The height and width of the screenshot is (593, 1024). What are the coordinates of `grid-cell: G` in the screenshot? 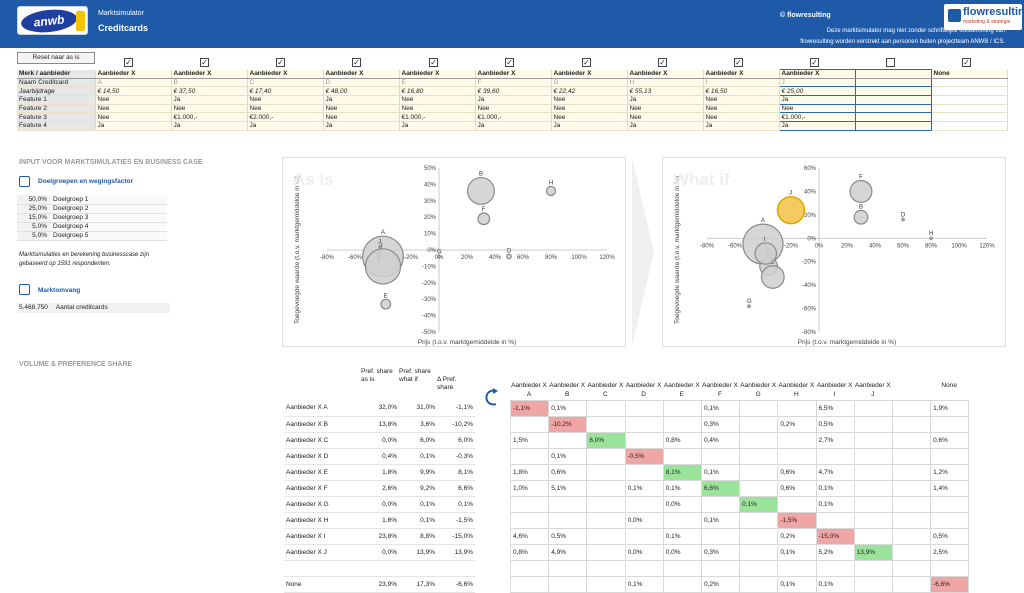 It's located at (589, 83).